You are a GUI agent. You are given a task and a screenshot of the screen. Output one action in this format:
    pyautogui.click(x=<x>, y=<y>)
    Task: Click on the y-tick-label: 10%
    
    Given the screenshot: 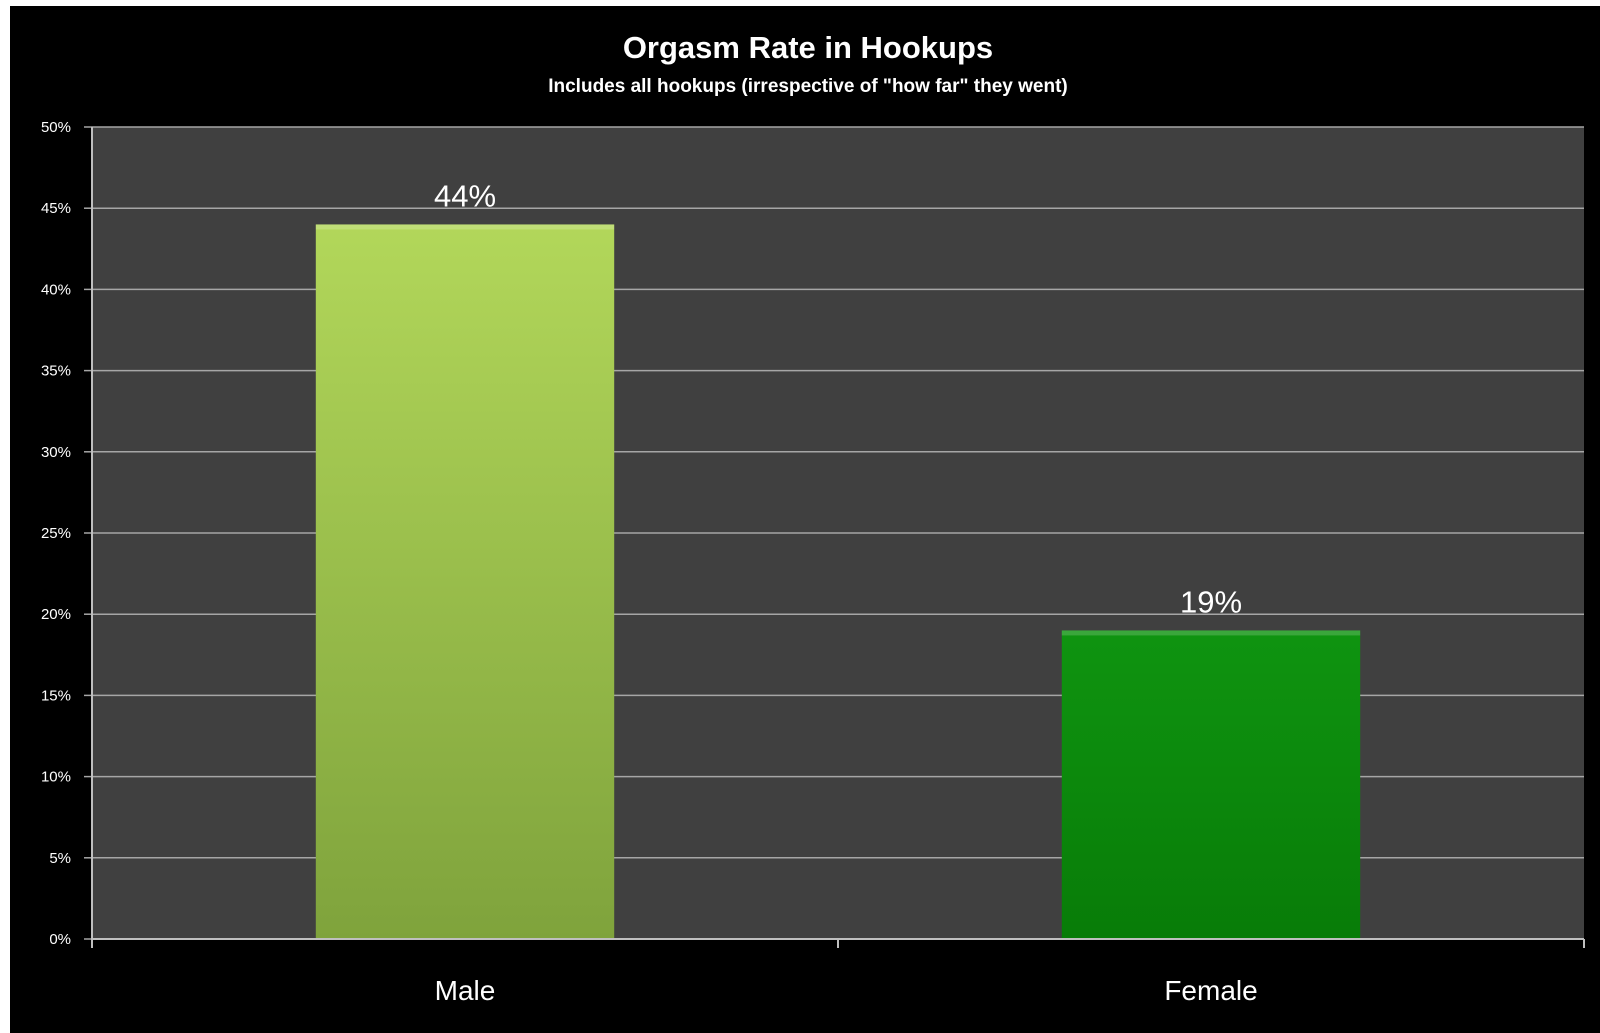 What is the action you would take?
    pyautogui.click(x=56, y=777)
    